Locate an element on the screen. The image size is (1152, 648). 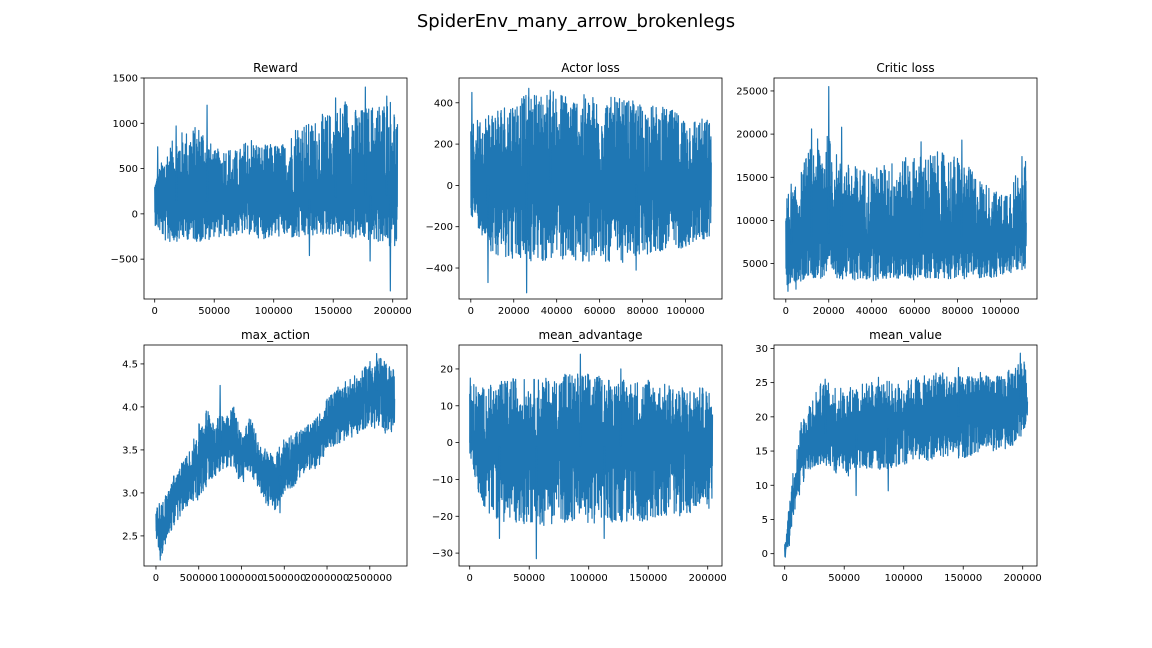
y-tick-label: 4.5 is located at coordinates (130, 364).